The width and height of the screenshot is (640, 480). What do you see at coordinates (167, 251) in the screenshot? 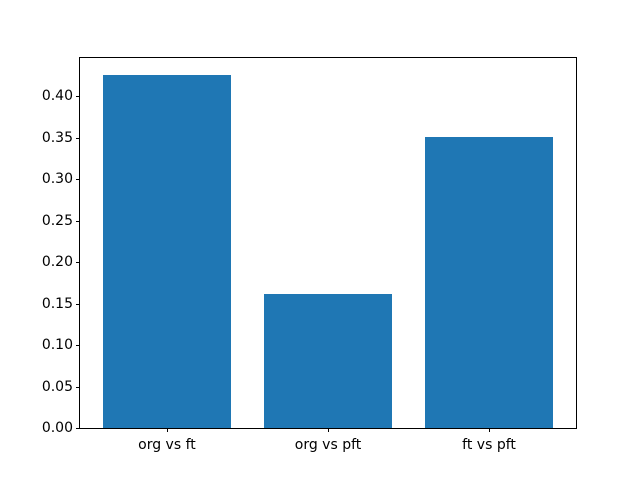
I see `bar-org-vs-ft` at bounding box center [167, 251].